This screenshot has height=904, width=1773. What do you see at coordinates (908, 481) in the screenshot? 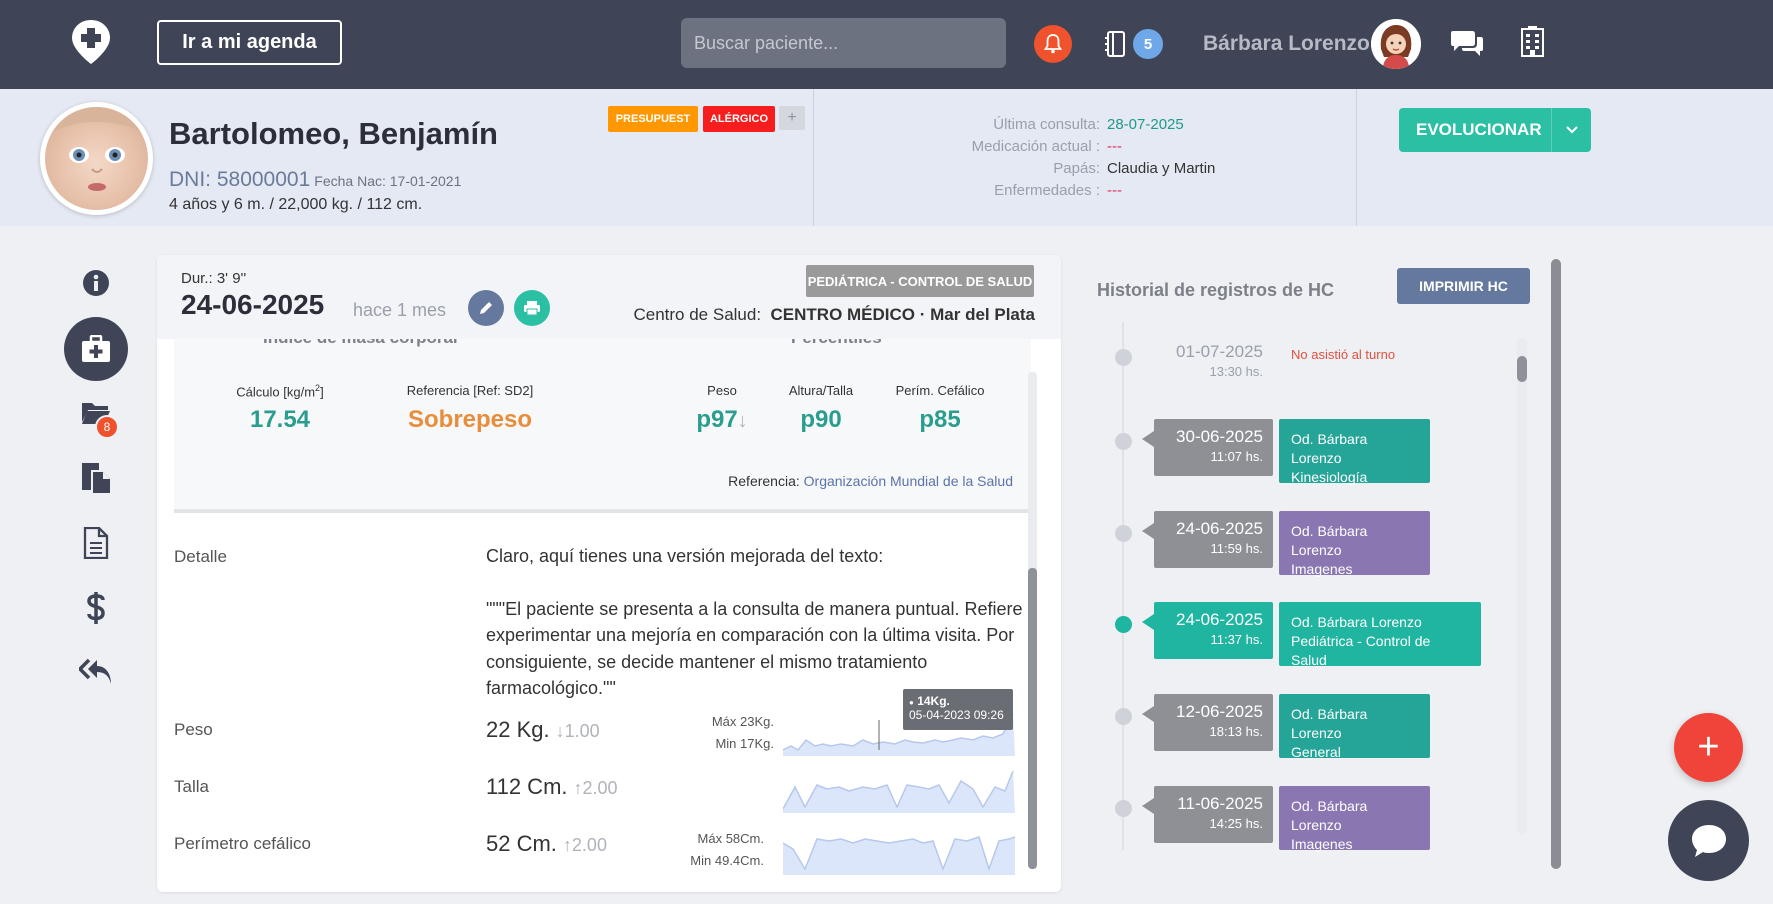
I see `ref-org-link: Organización Mundial de la Salud` at bounding box center [908, 481].